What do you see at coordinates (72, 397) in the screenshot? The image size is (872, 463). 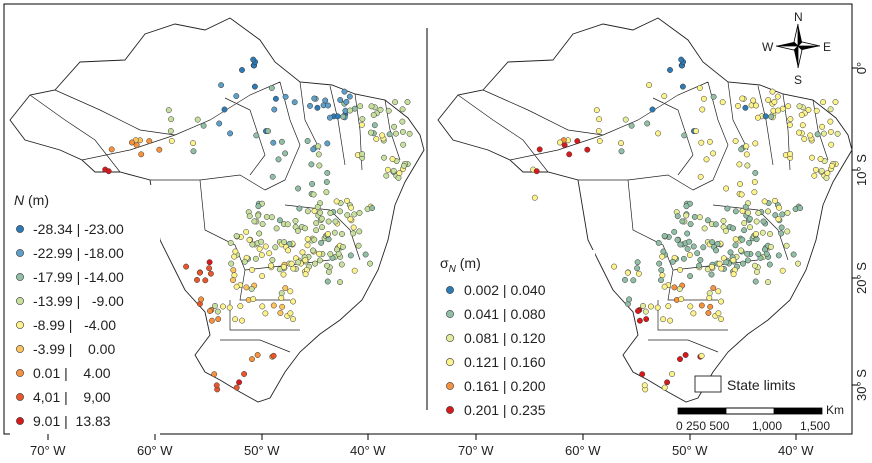 I see `legend-label: 4,01 | 9,00` at bounding box center [72, 397].